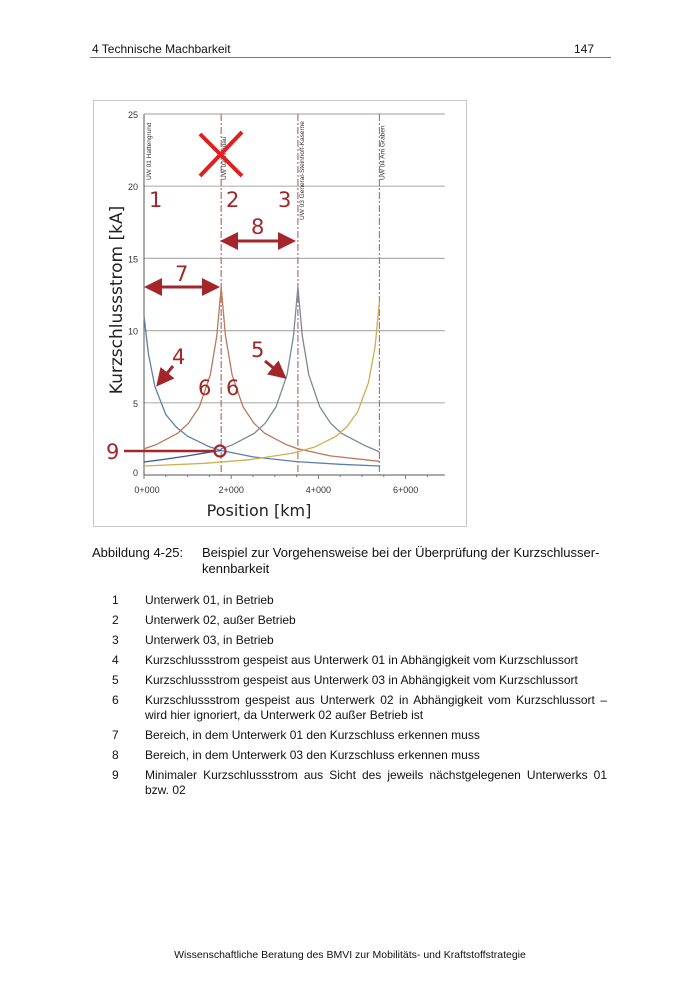 The height and width of the screenshot is (990, 700). What do you see at coordinates (115, 735) in the screenshot?
I see `legend-number: 7` at bounding box center [115, 735].